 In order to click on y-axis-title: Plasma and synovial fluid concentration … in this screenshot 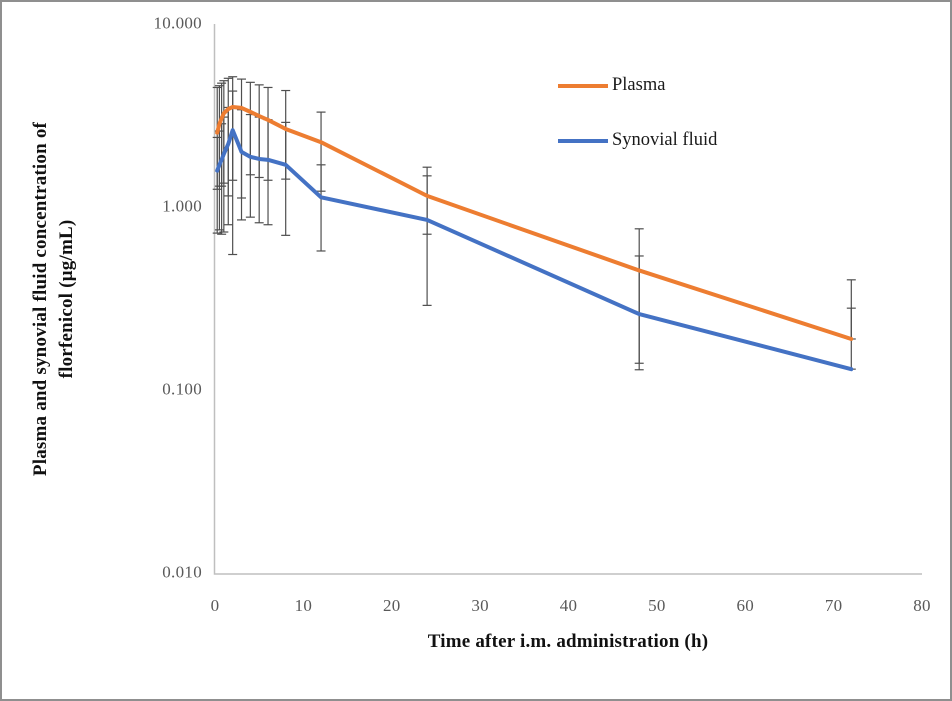, I will do `click(54, 299)`.